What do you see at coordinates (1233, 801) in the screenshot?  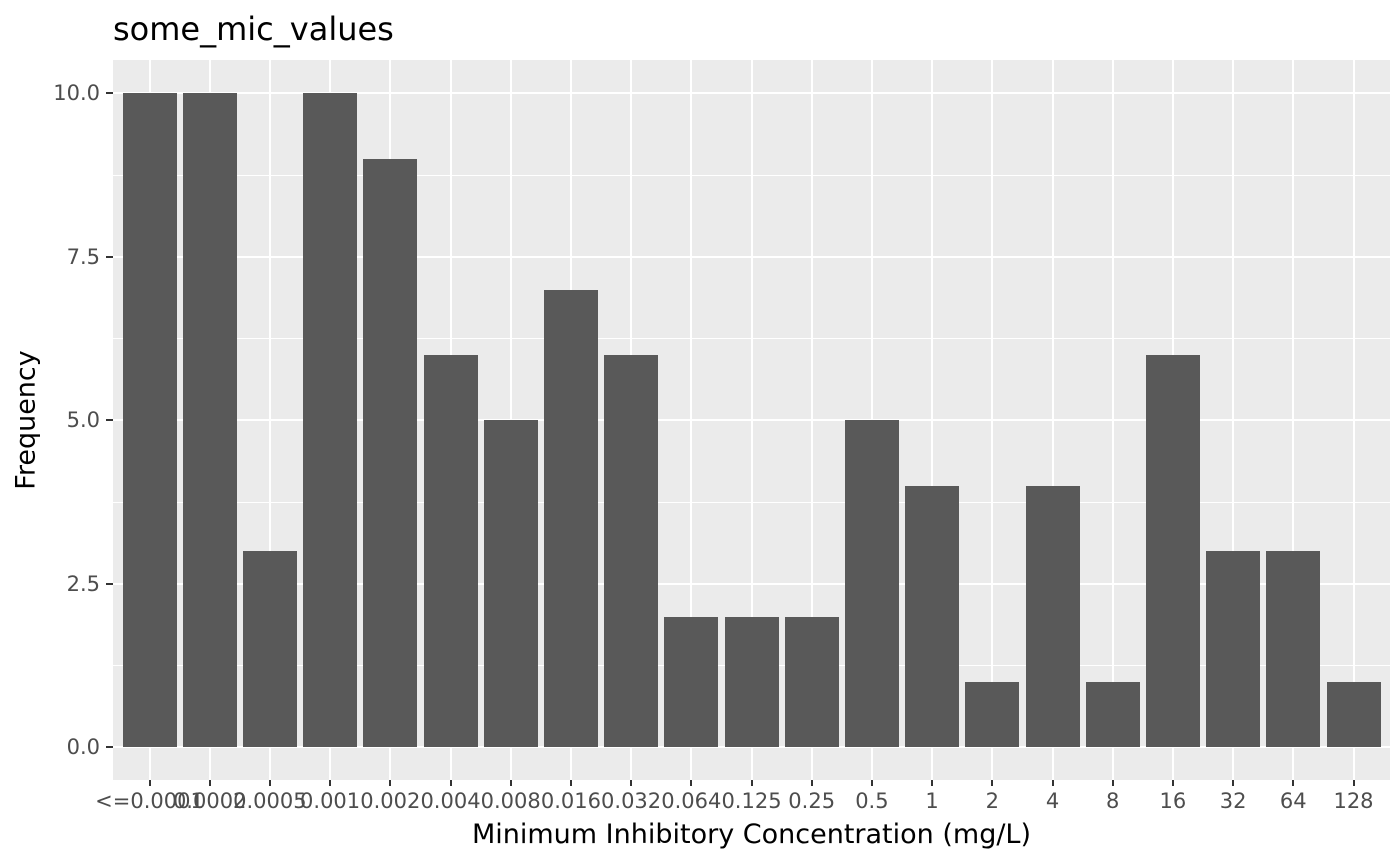 I see `x-tick-label: 32` at bounding box center [1233, 801].